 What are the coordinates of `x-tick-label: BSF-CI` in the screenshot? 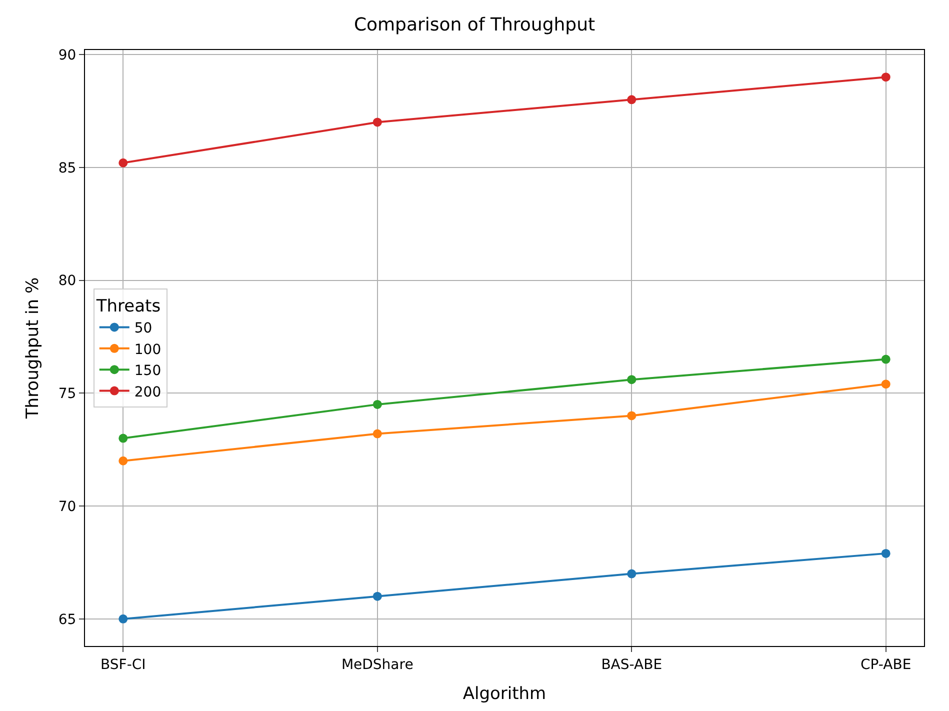 It's located at (123, 664).